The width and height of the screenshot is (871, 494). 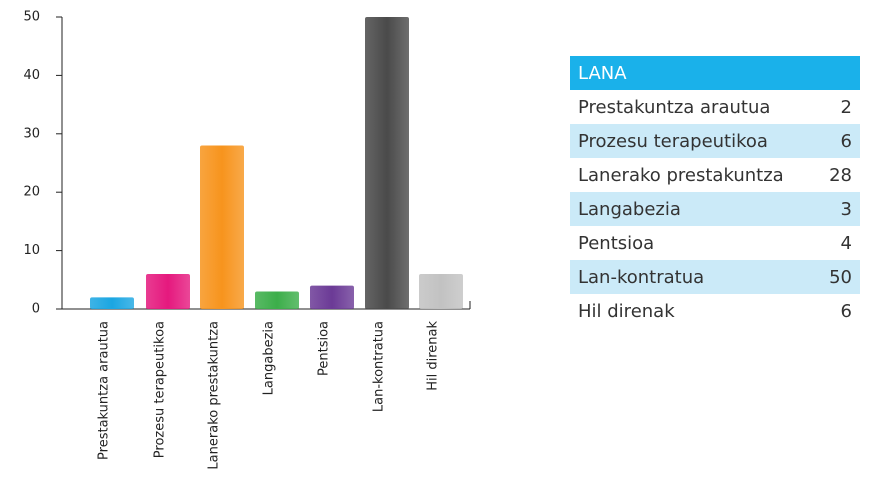 What do you see at coordinates (838, 209) in the screenshot?
I see `row-value: 3` at bounding box center [838, 209].